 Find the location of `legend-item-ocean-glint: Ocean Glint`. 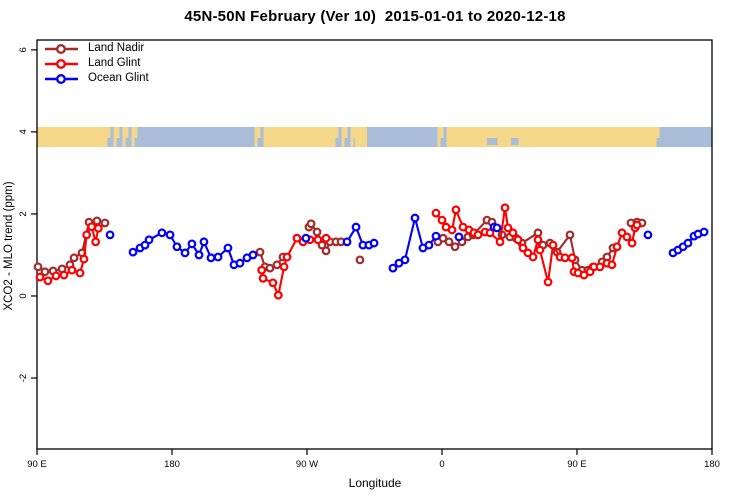

legend-item-ocean-glint: Ocean Glint is located at coordinates (96, 78).